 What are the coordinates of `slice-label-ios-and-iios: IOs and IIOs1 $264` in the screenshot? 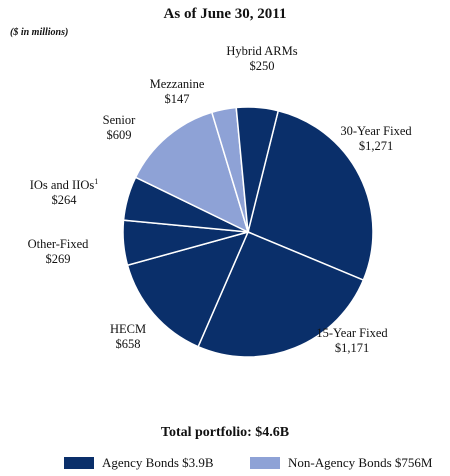 It's located at (64, 192).